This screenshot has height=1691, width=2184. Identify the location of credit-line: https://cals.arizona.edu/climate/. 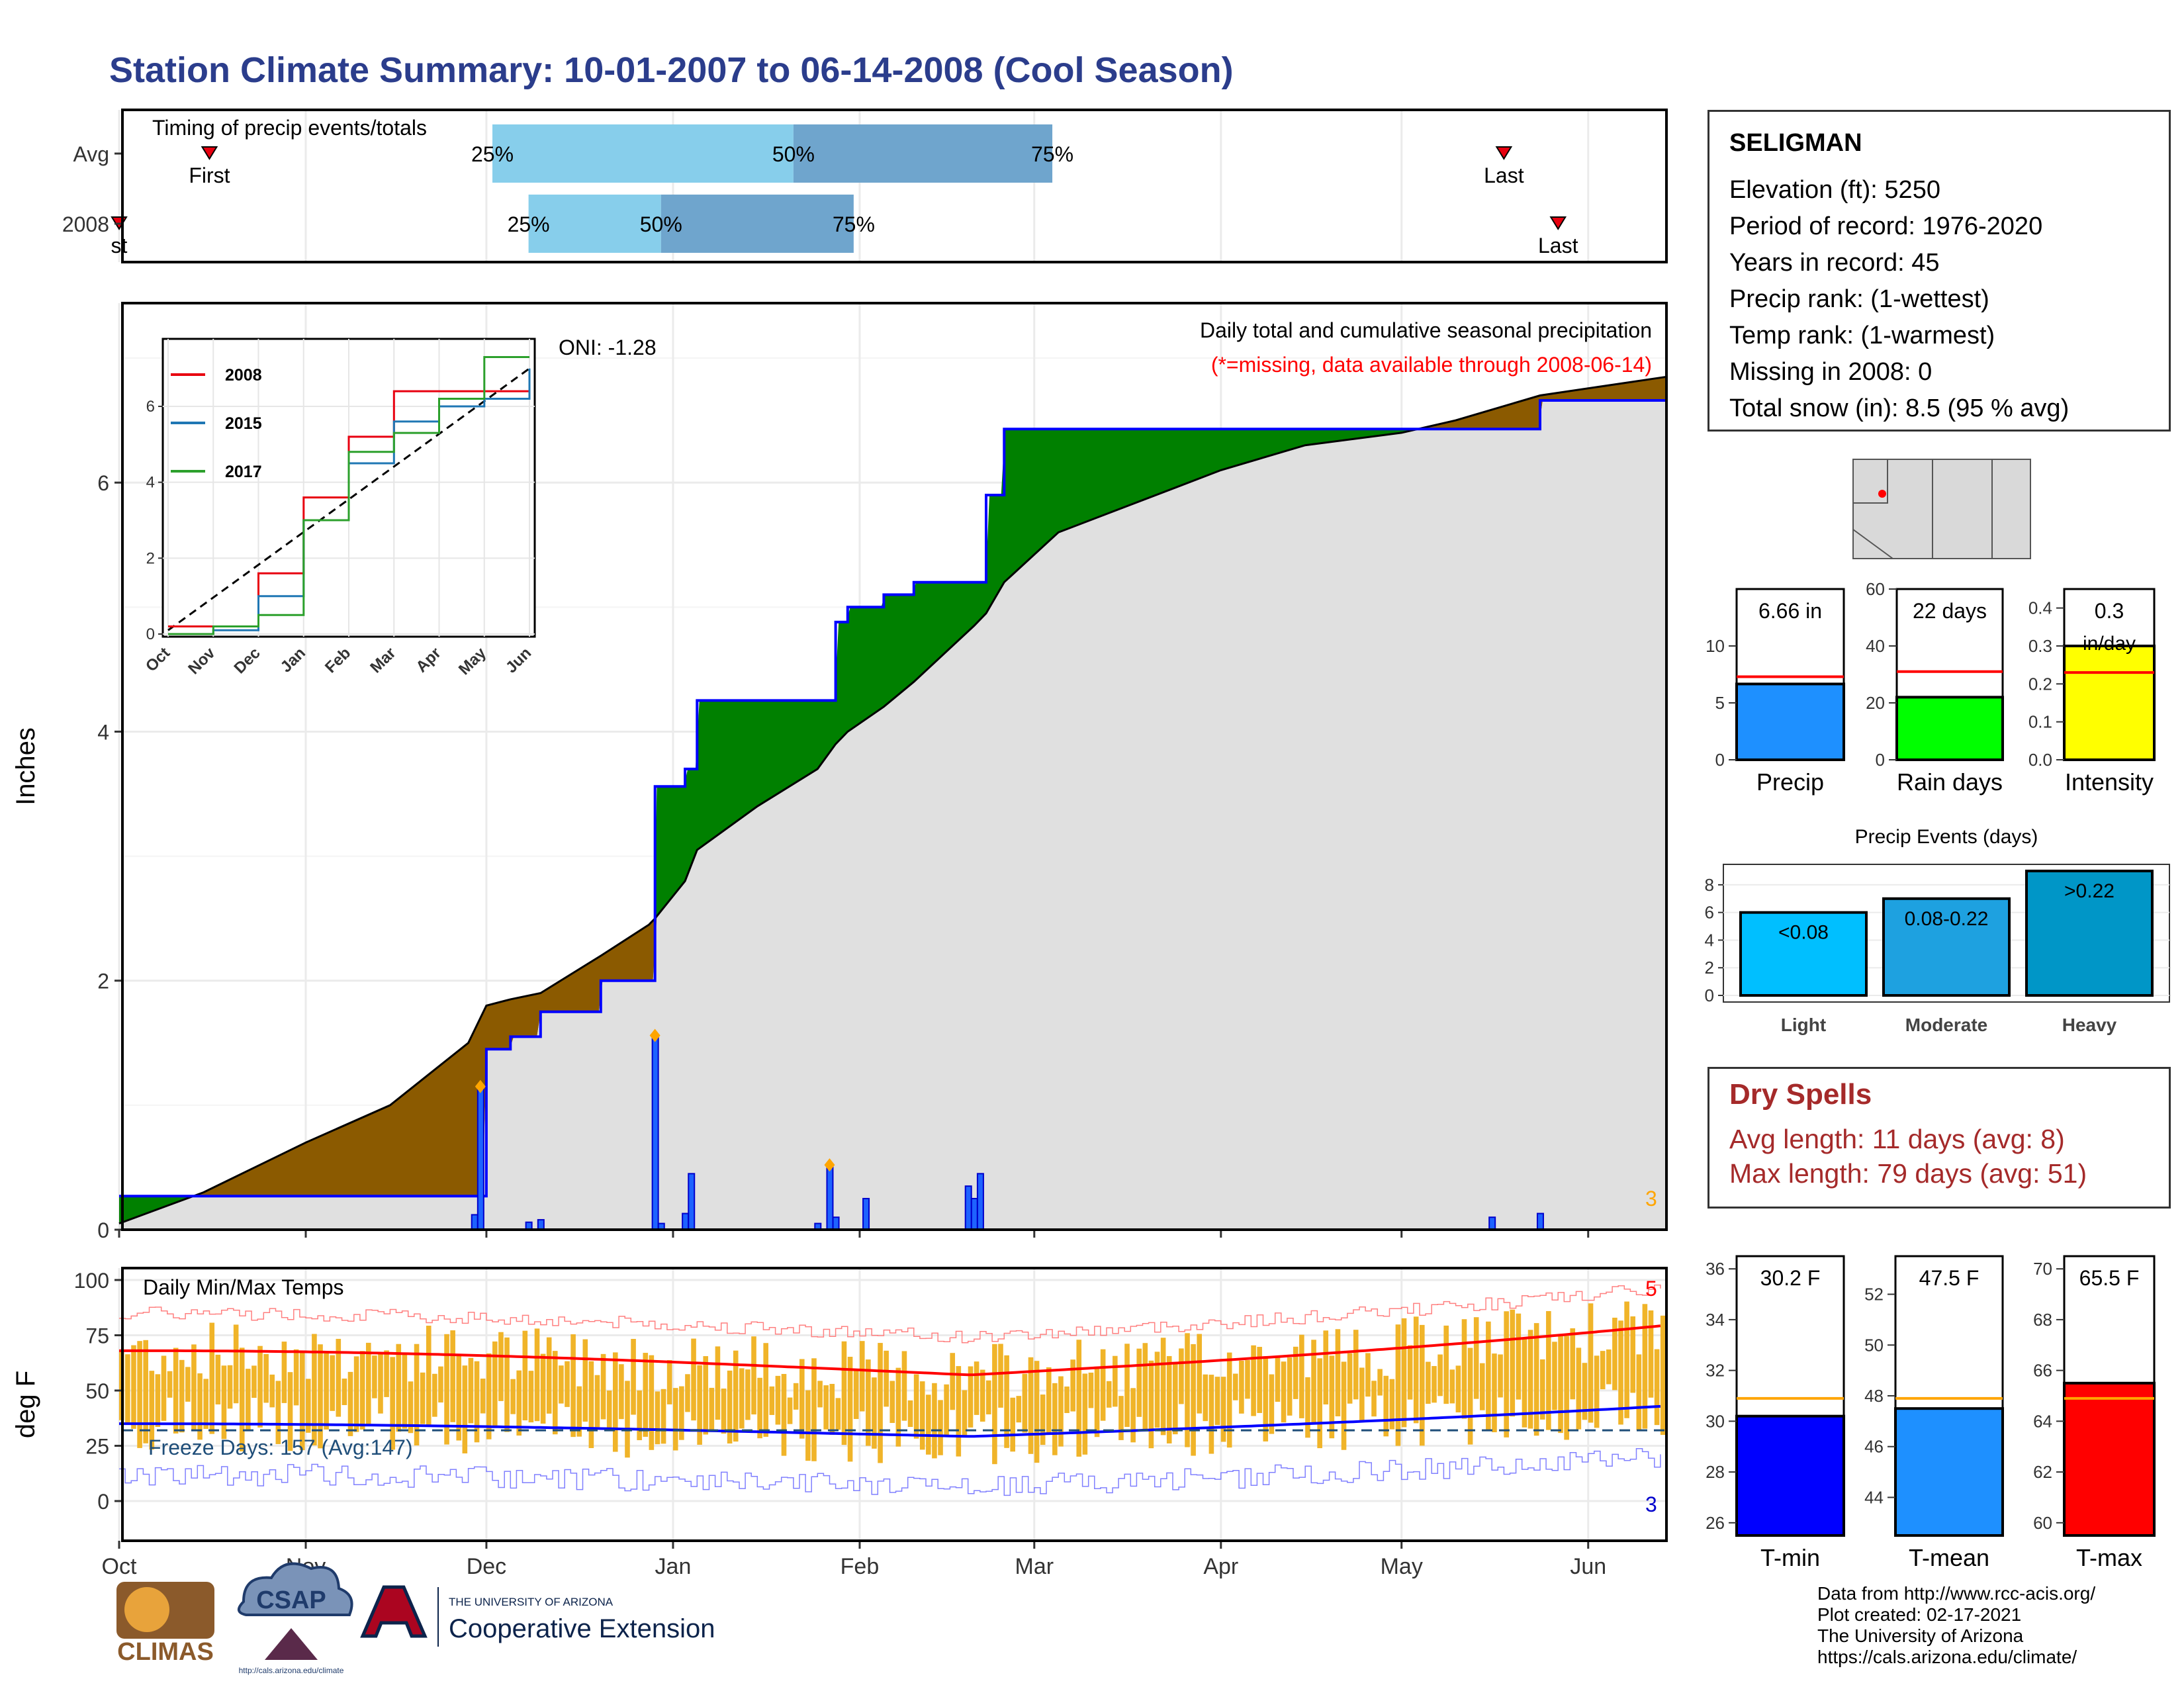
(1947, 1657).